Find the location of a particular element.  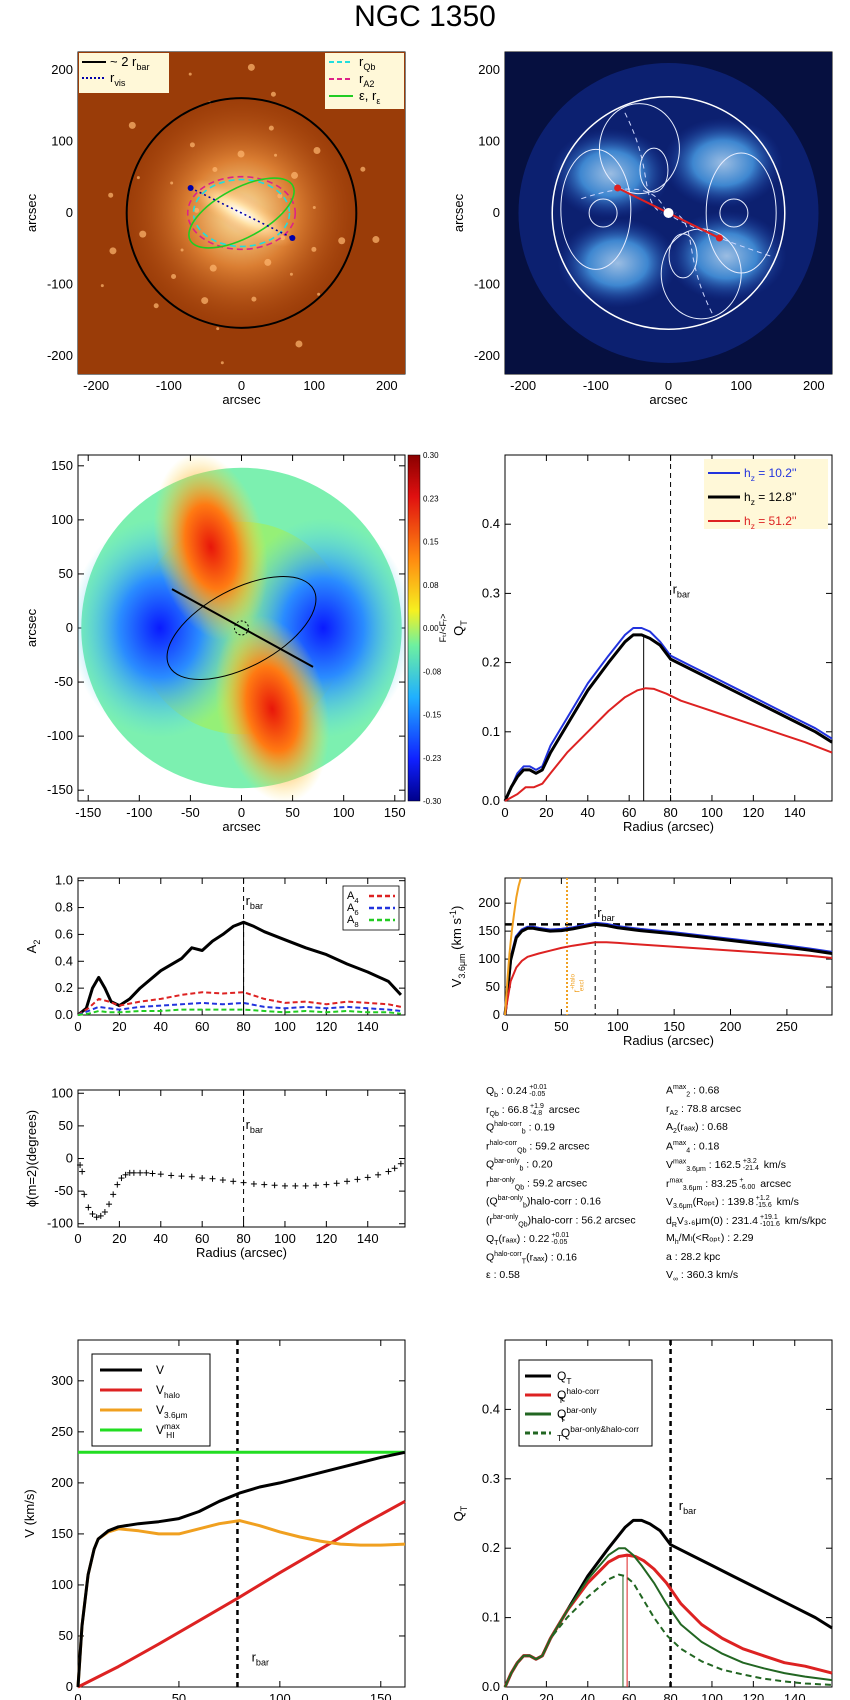

x-tick-label: 140 is located at coordinates (795, 1695).